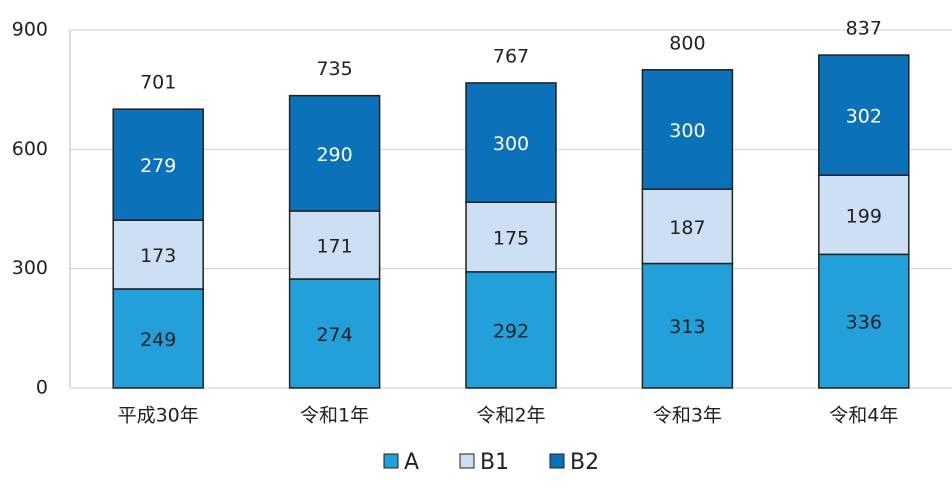 The width and height of the screenshot is (952, 497). What do you see at coordinates (864, 29) in the screenshot?
I see `total-label: 837` at bounding box center [864, 29].